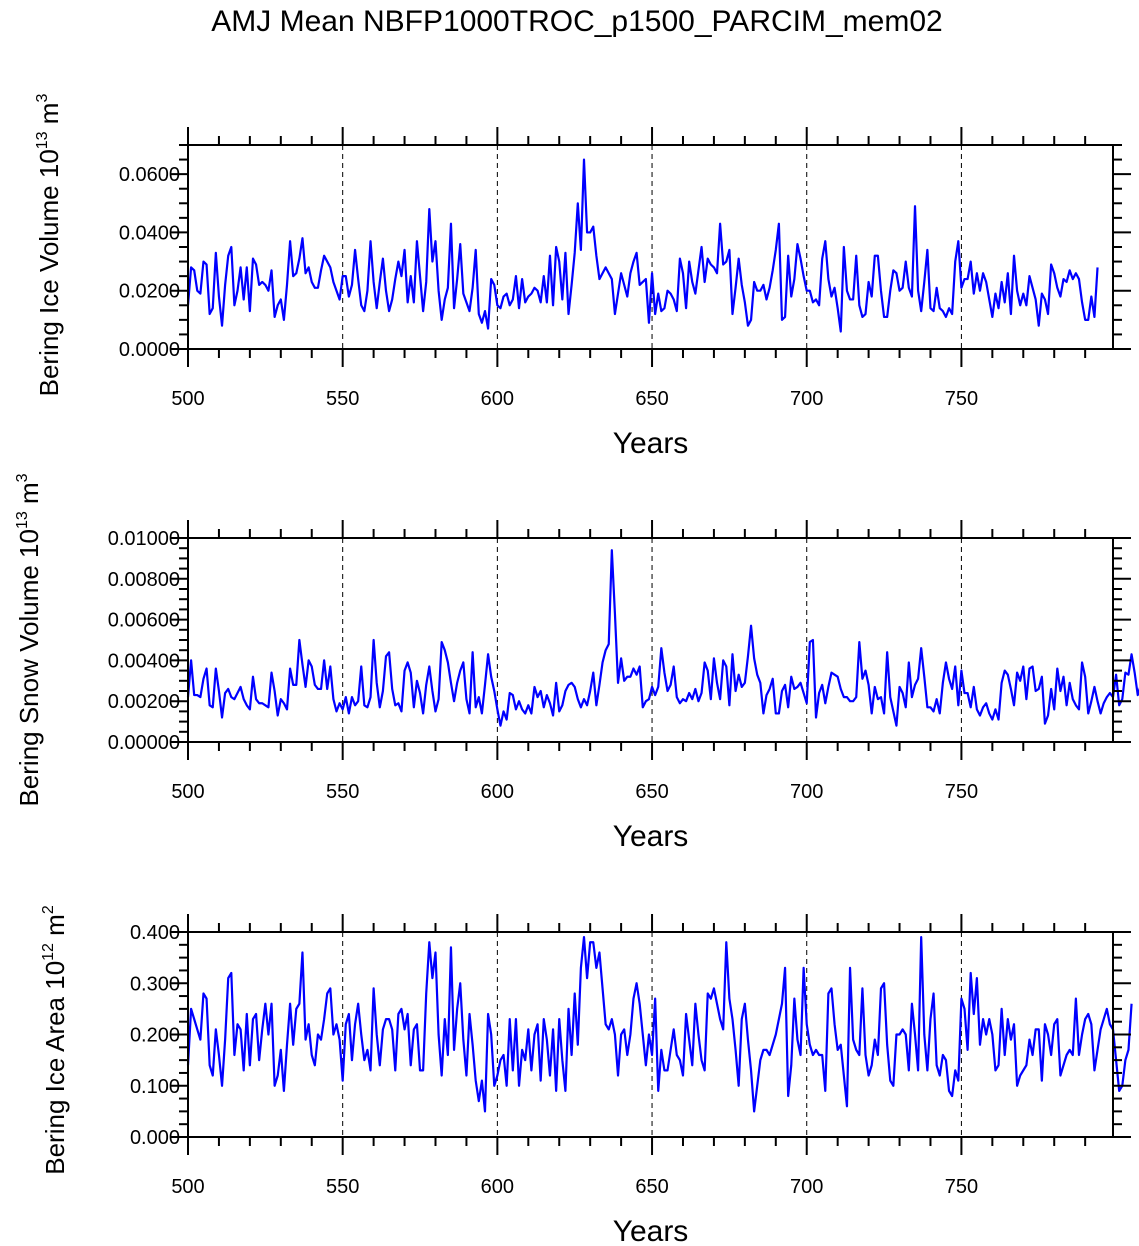 Image resolution: width=1139 pixels, height=1246 pixels. Describe the element at coordinates (149, 350) in the screenshot. I see `y-tick-label: 0.0000` at that location.